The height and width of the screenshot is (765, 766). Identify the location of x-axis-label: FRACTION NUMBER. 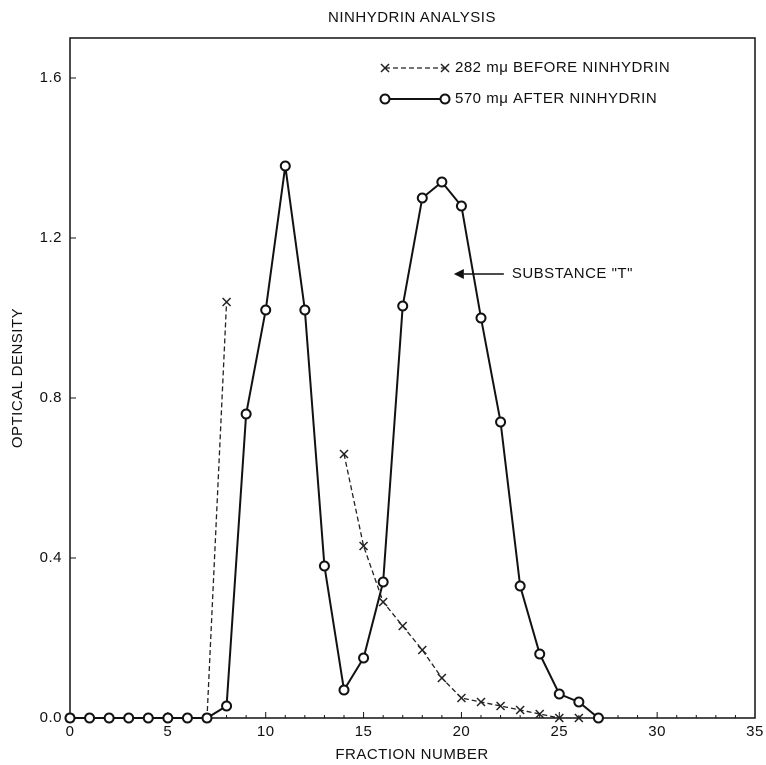
(411, 754).